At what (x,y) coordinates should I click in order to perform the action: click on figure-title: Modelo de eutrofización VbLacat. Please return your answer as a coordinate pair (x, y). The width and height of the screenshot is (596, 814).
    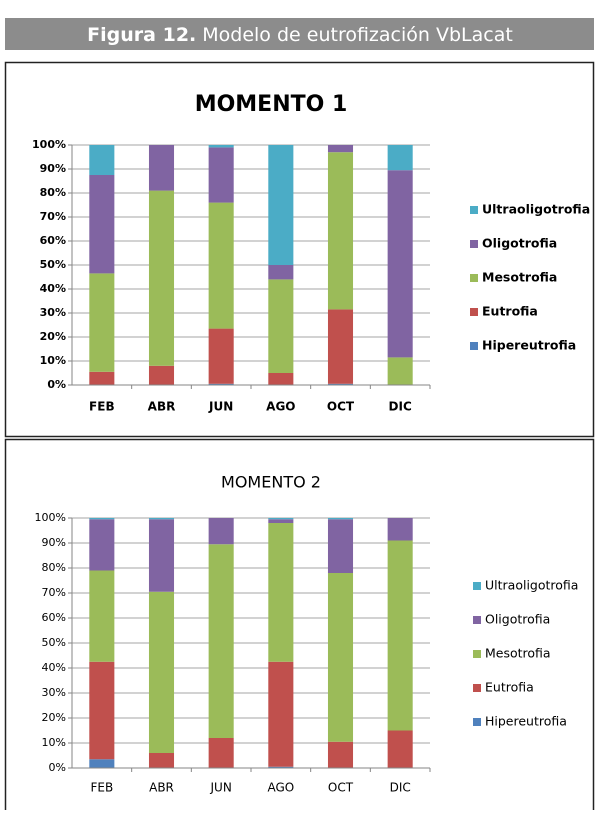
    Looking at the image, I should click on (357, 35).